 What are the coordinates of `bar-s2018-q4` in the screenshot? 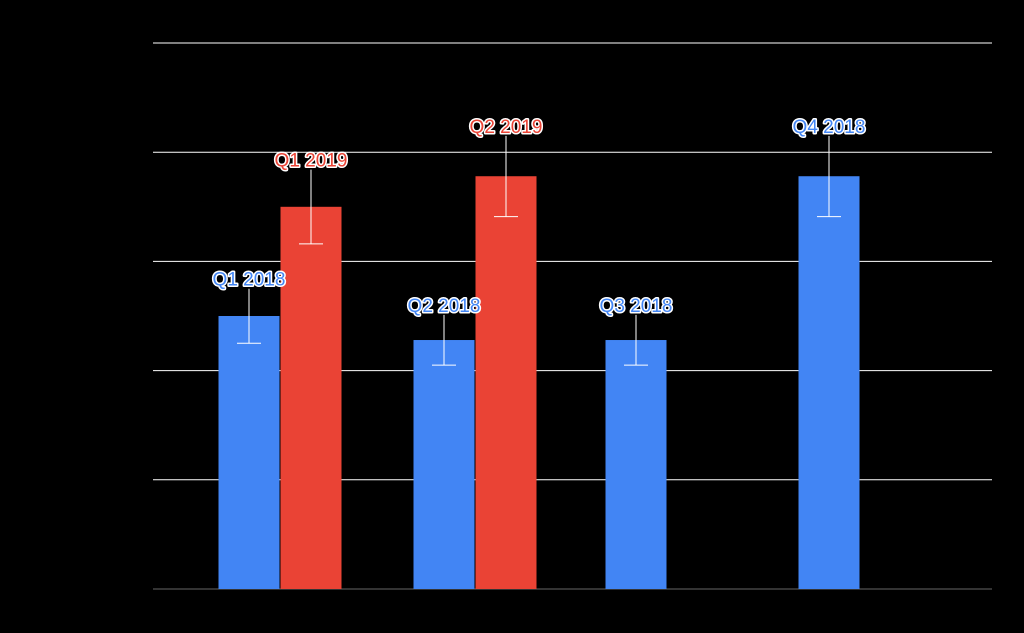 It's located at (829, 382).